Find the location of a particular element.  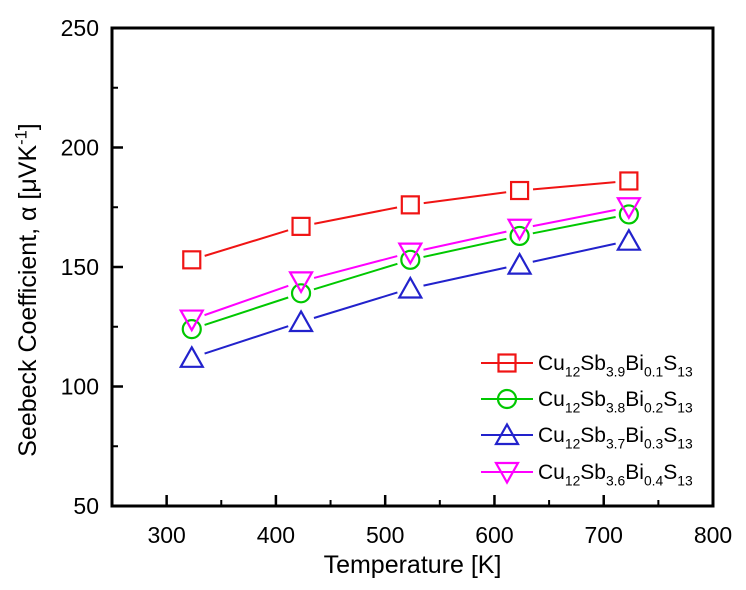

legend-entry: Cu12Sb3.9Bi0.1S13 is located at coordinates (587, 365).